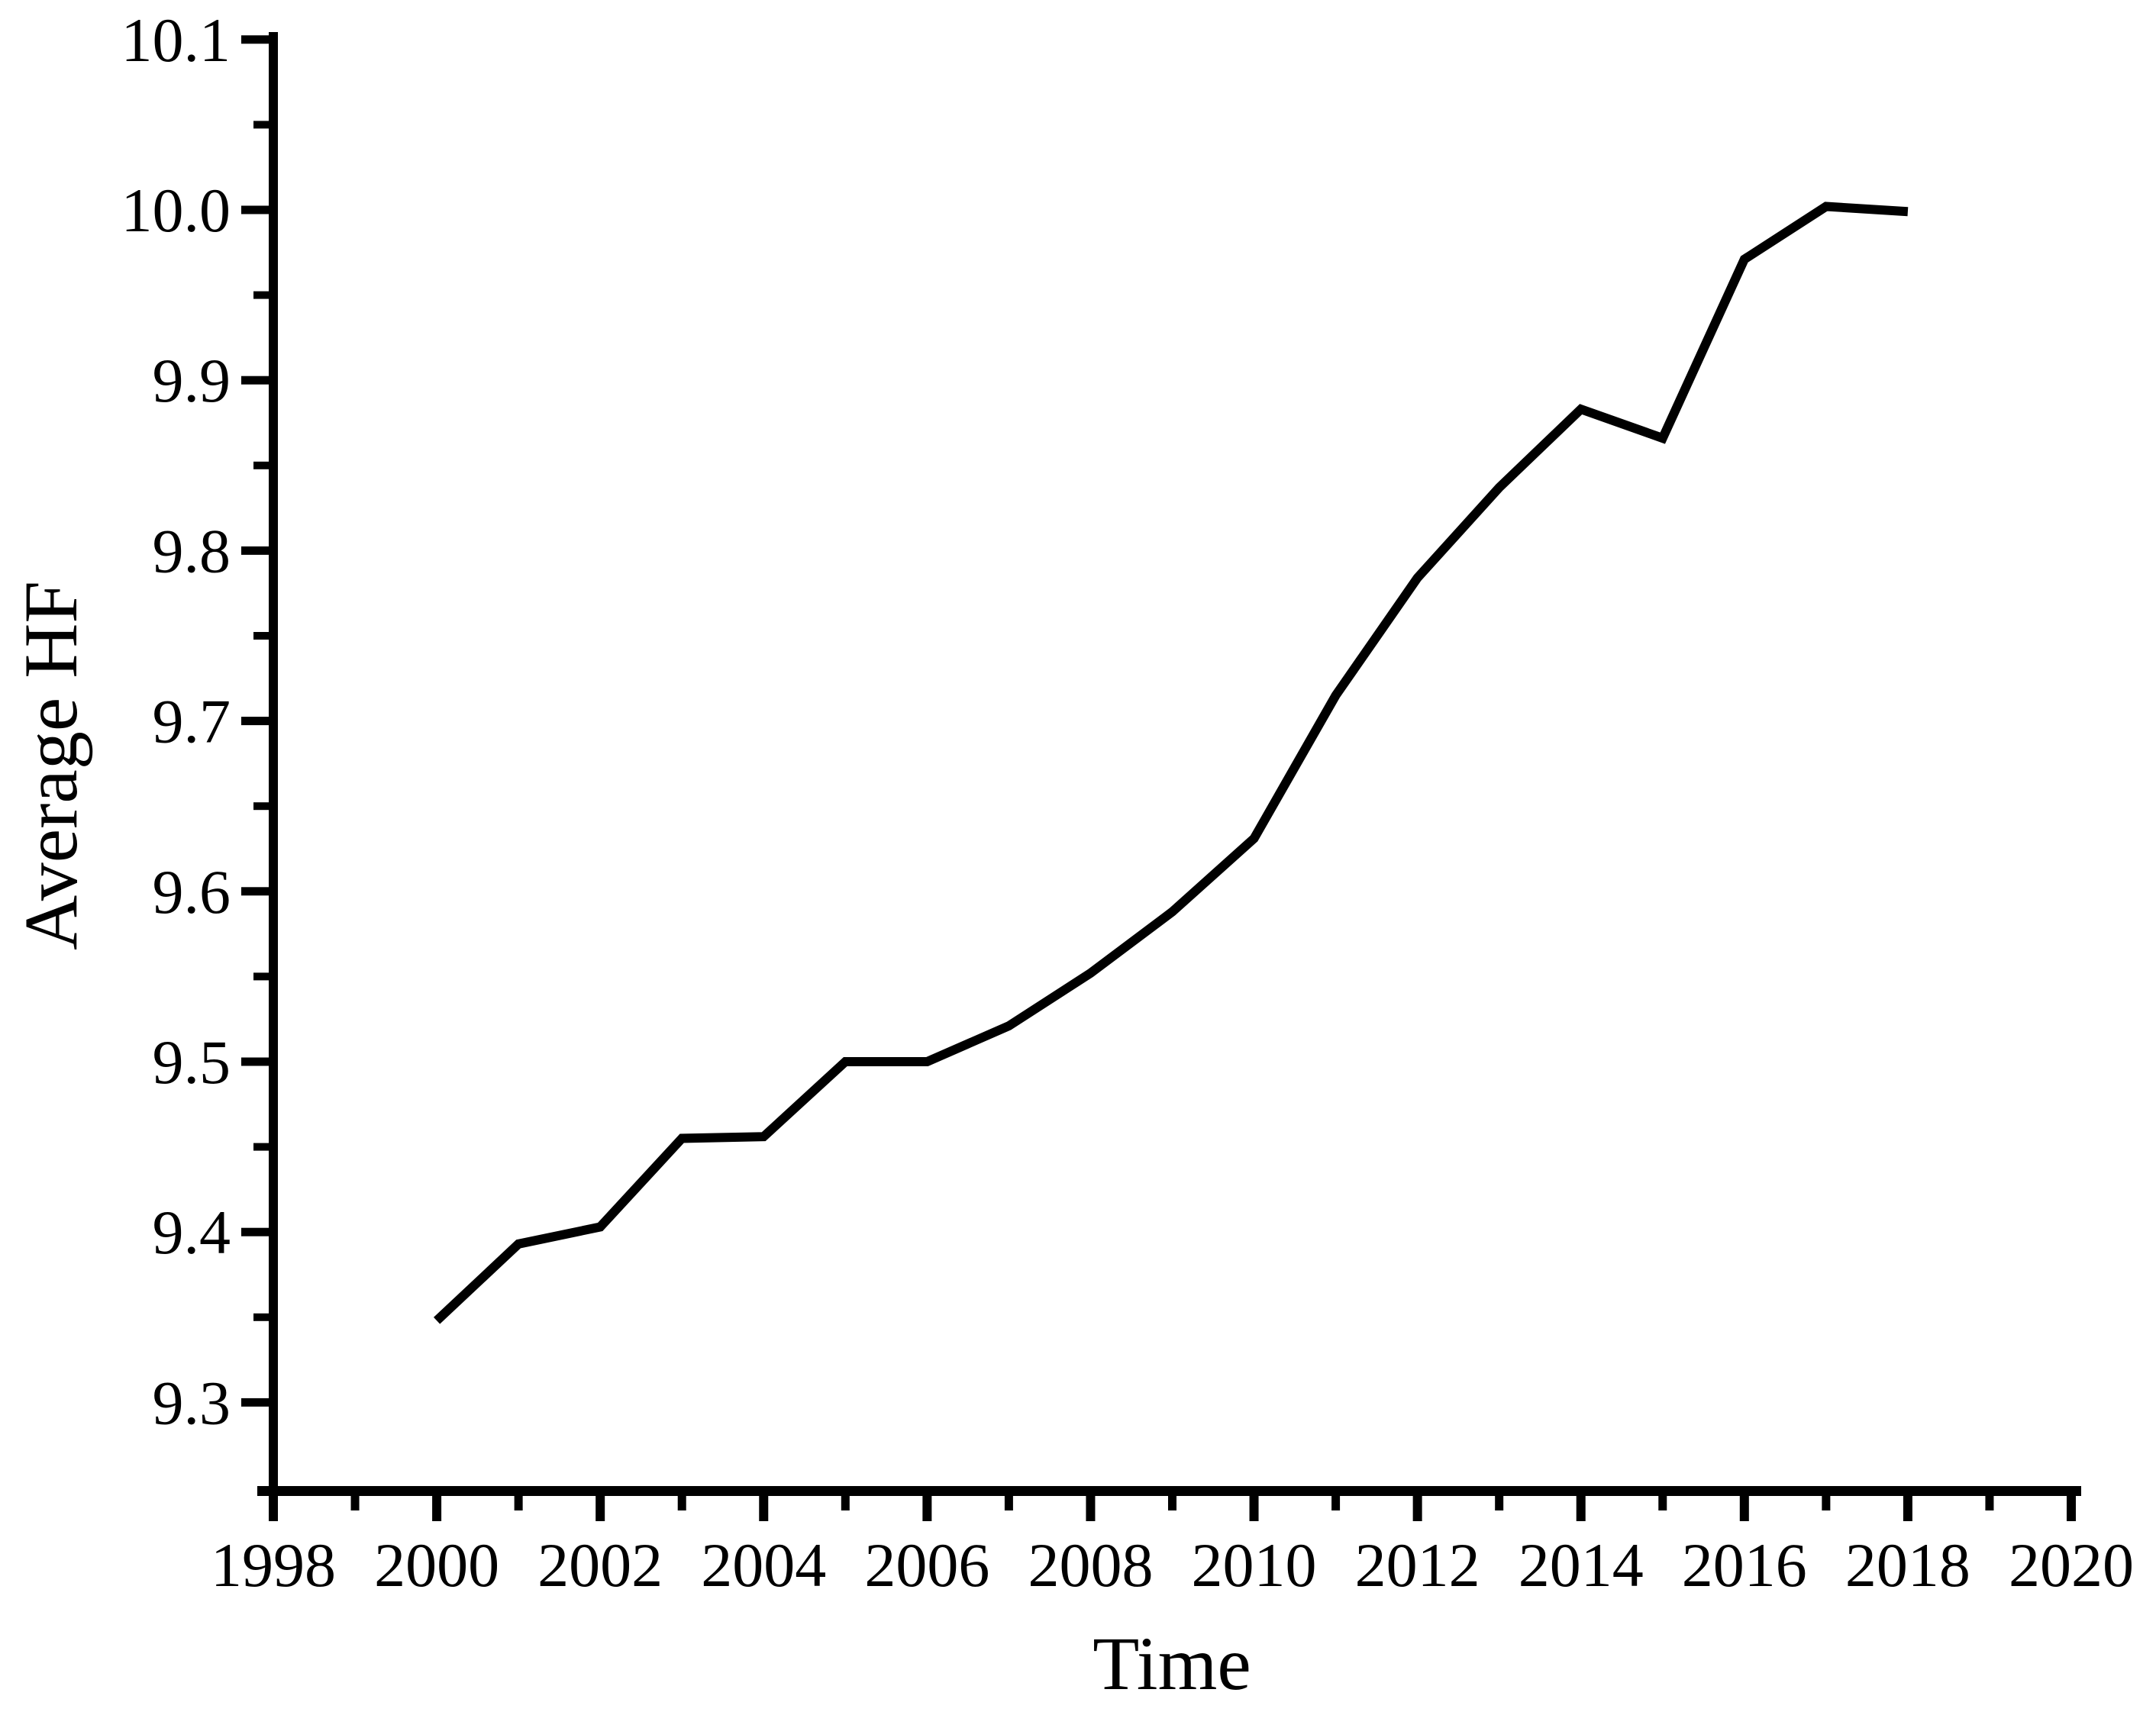 The width and height of the screenshot is (2156, 1728). I want to click on y-tick-label: 10.0, so click(176, 210).